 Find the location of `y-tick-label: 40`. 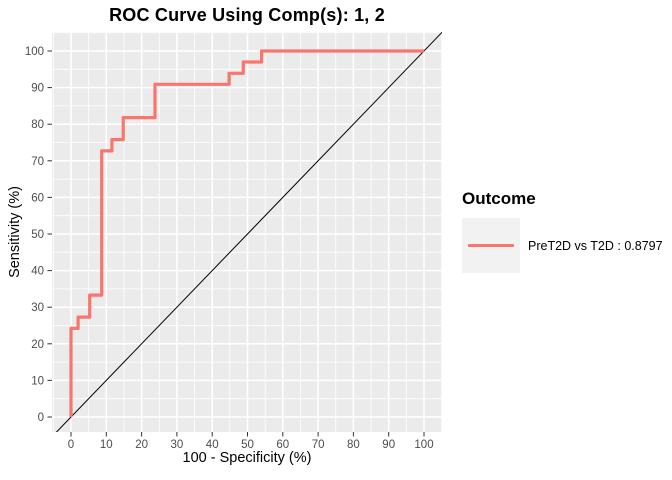

y-tick-label: 40 is located at coordinates (37, 272).